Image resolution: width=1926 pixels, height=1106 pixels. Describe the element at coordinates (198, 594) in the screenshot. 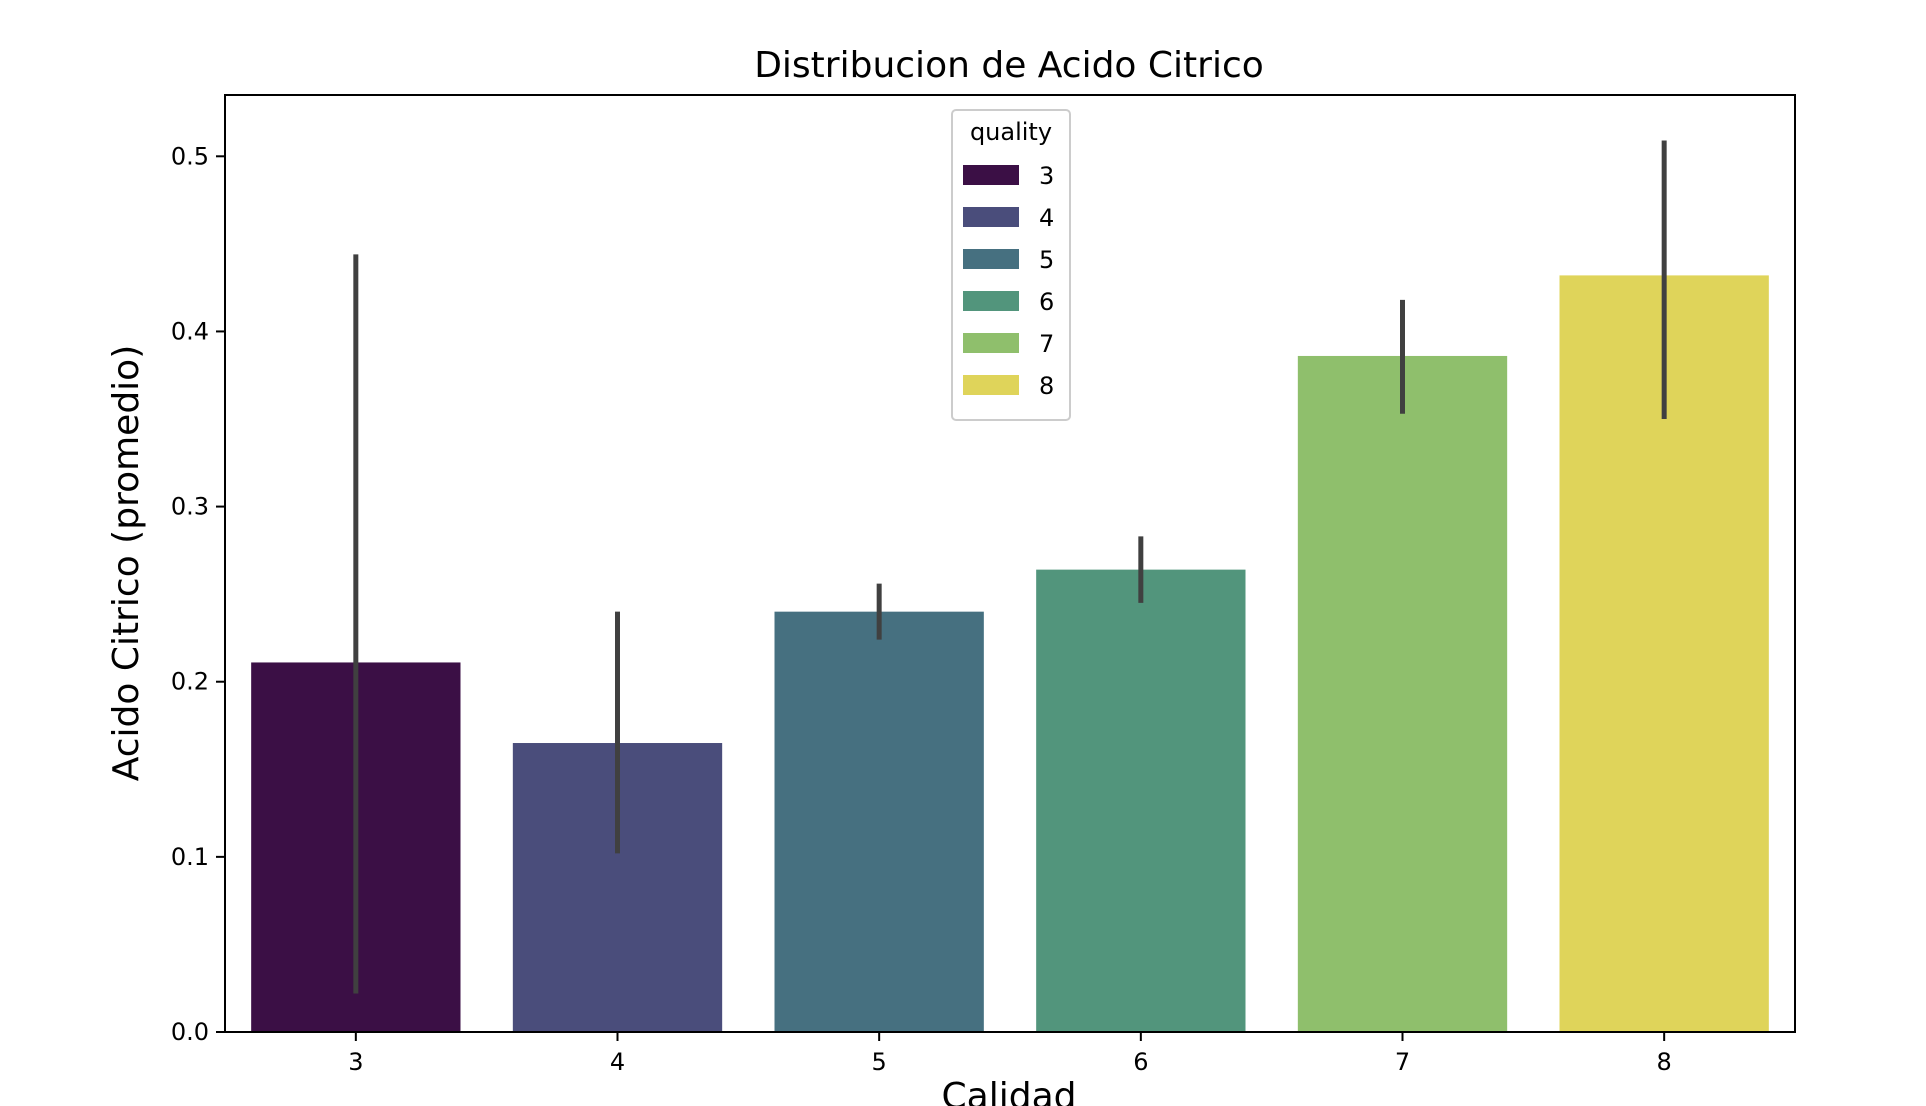

I see `y-axis: 0.0 0.1 0.2 0.3 0.4 0.5` at that location.